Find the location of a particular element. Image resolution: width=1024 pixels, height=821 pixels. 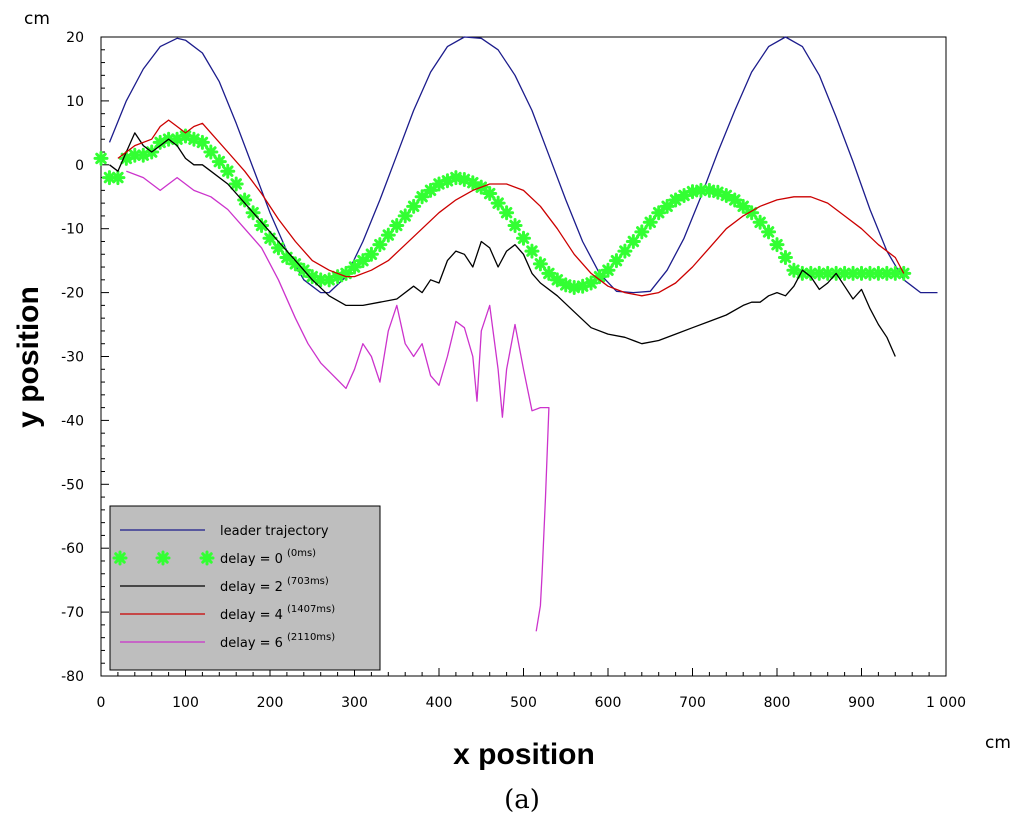

y-tick-label: -20 is located at coordinates (72, 294).